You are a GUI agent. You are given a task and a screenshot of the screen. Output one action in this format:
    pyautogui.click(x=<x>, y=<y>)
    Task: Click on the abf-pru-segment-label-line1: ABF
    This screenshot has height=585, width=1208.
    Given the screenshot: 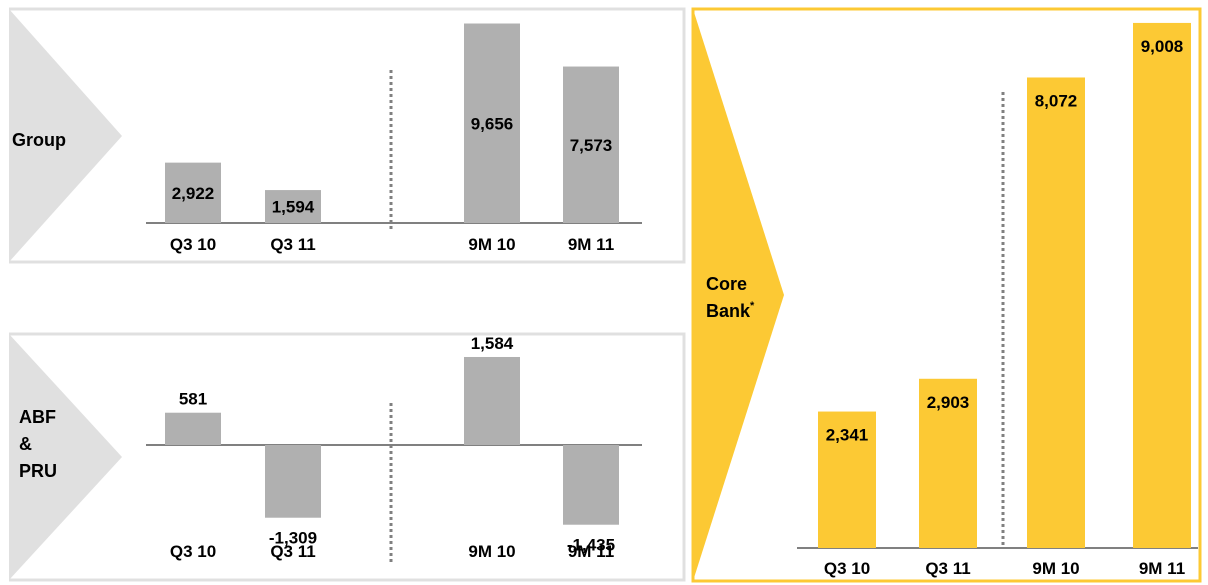 What is the action you would take?
    pyautogui.click(x=37, y=417)
    